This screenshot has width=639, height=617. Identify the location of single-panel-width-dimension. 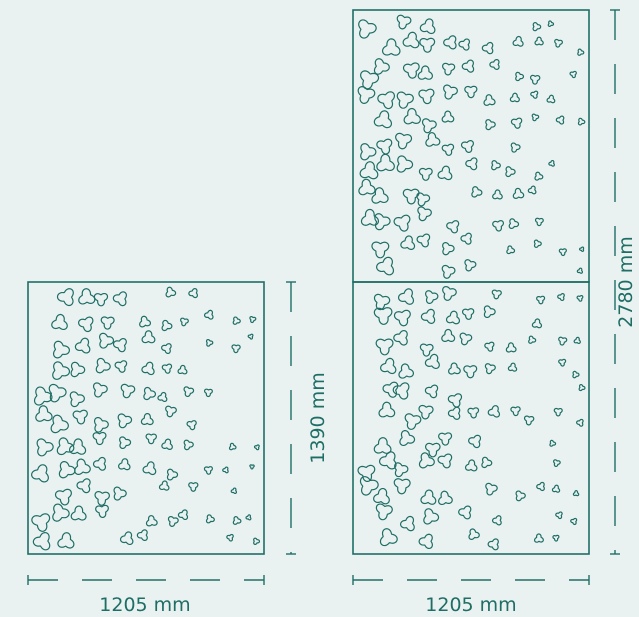
(146, 580).